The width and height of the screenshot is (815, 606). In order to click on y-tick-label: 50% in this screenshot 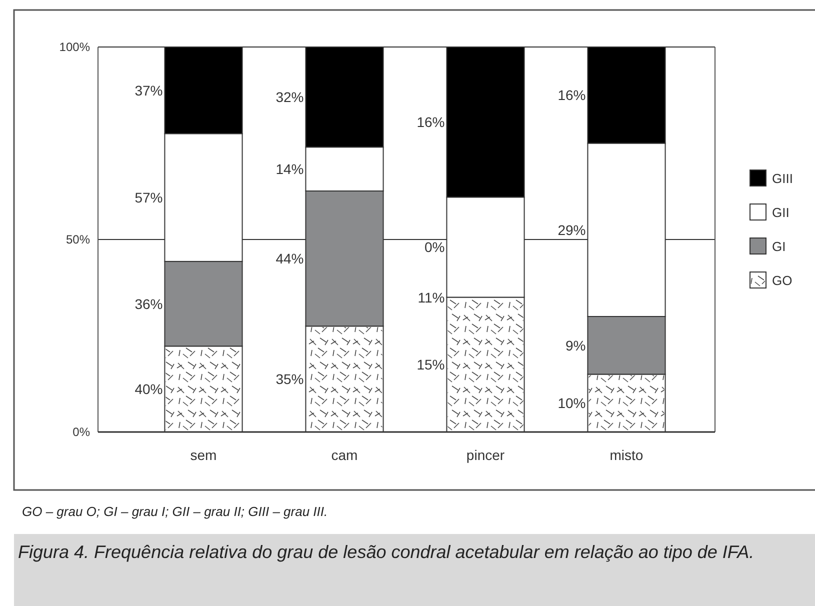, I will do `click(78, 239)`.